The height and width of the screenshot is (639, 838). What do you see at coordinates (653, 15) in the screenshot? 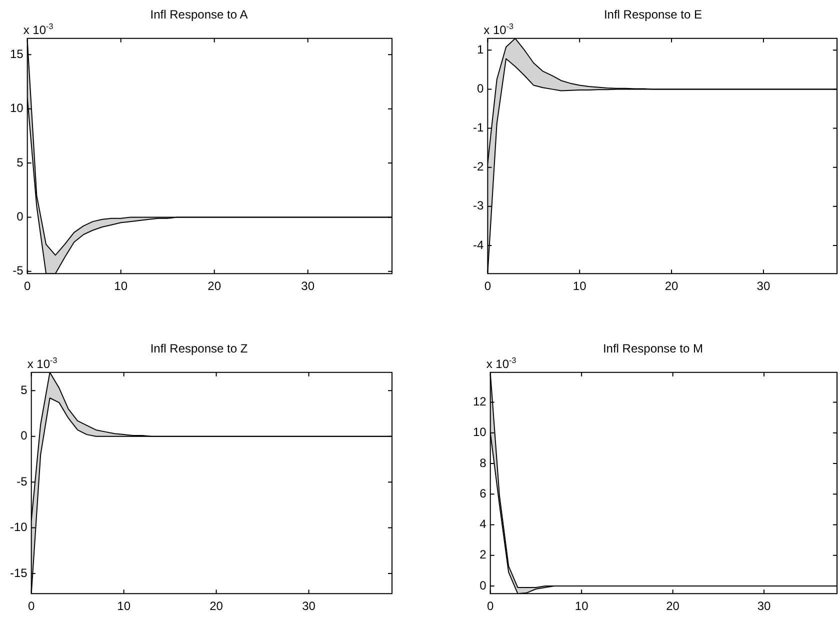
I see `chart-title: Infl Response to E` at bounding box center [653, 15].